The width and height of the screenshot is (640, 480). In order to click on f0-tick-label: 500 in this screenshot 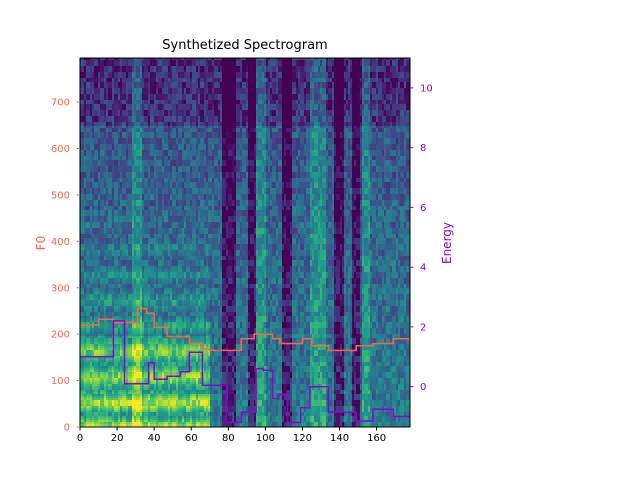, I will do `click(60, 195)`.